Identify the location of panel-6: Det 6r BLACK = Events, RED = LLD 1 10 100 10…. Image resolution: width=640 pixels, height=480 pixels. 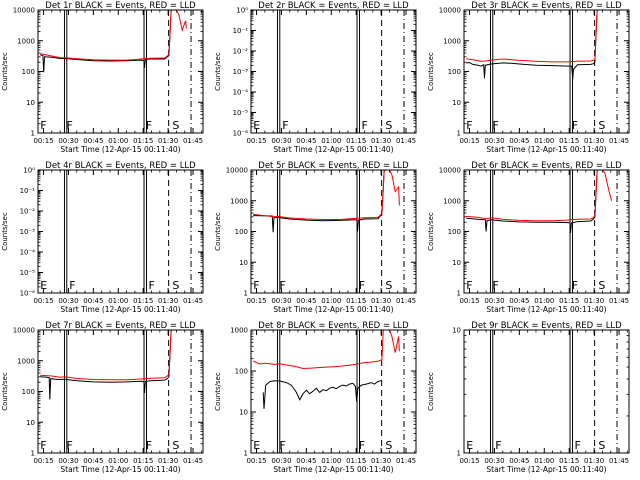
(528, 237).